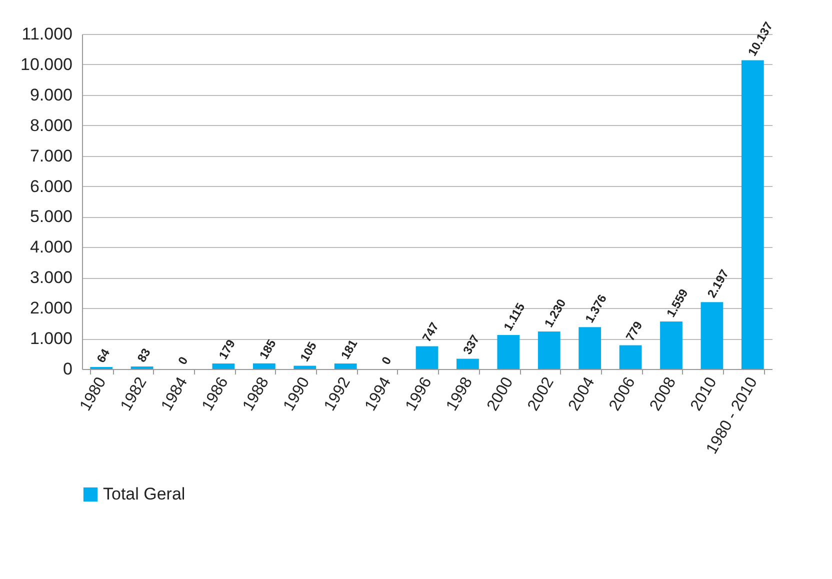  I want to click on y-tick-label: 8.000, so click(51, 125).